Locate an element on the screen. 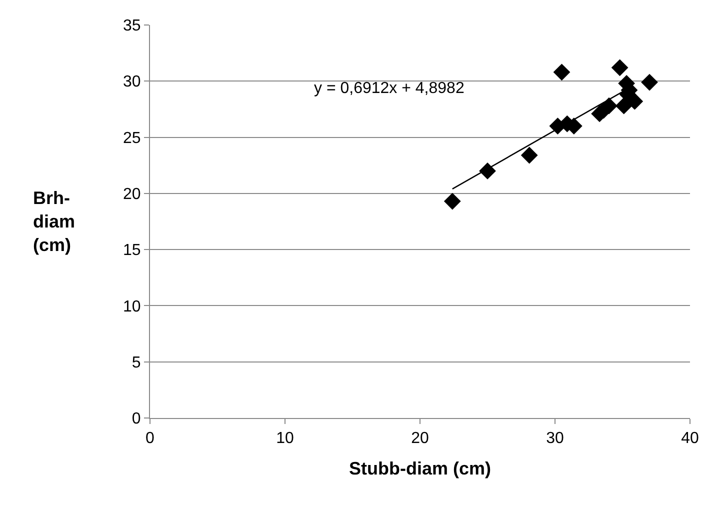  x-axis-title: Stubb-diam (cm) is located at coordinates (420, 468).